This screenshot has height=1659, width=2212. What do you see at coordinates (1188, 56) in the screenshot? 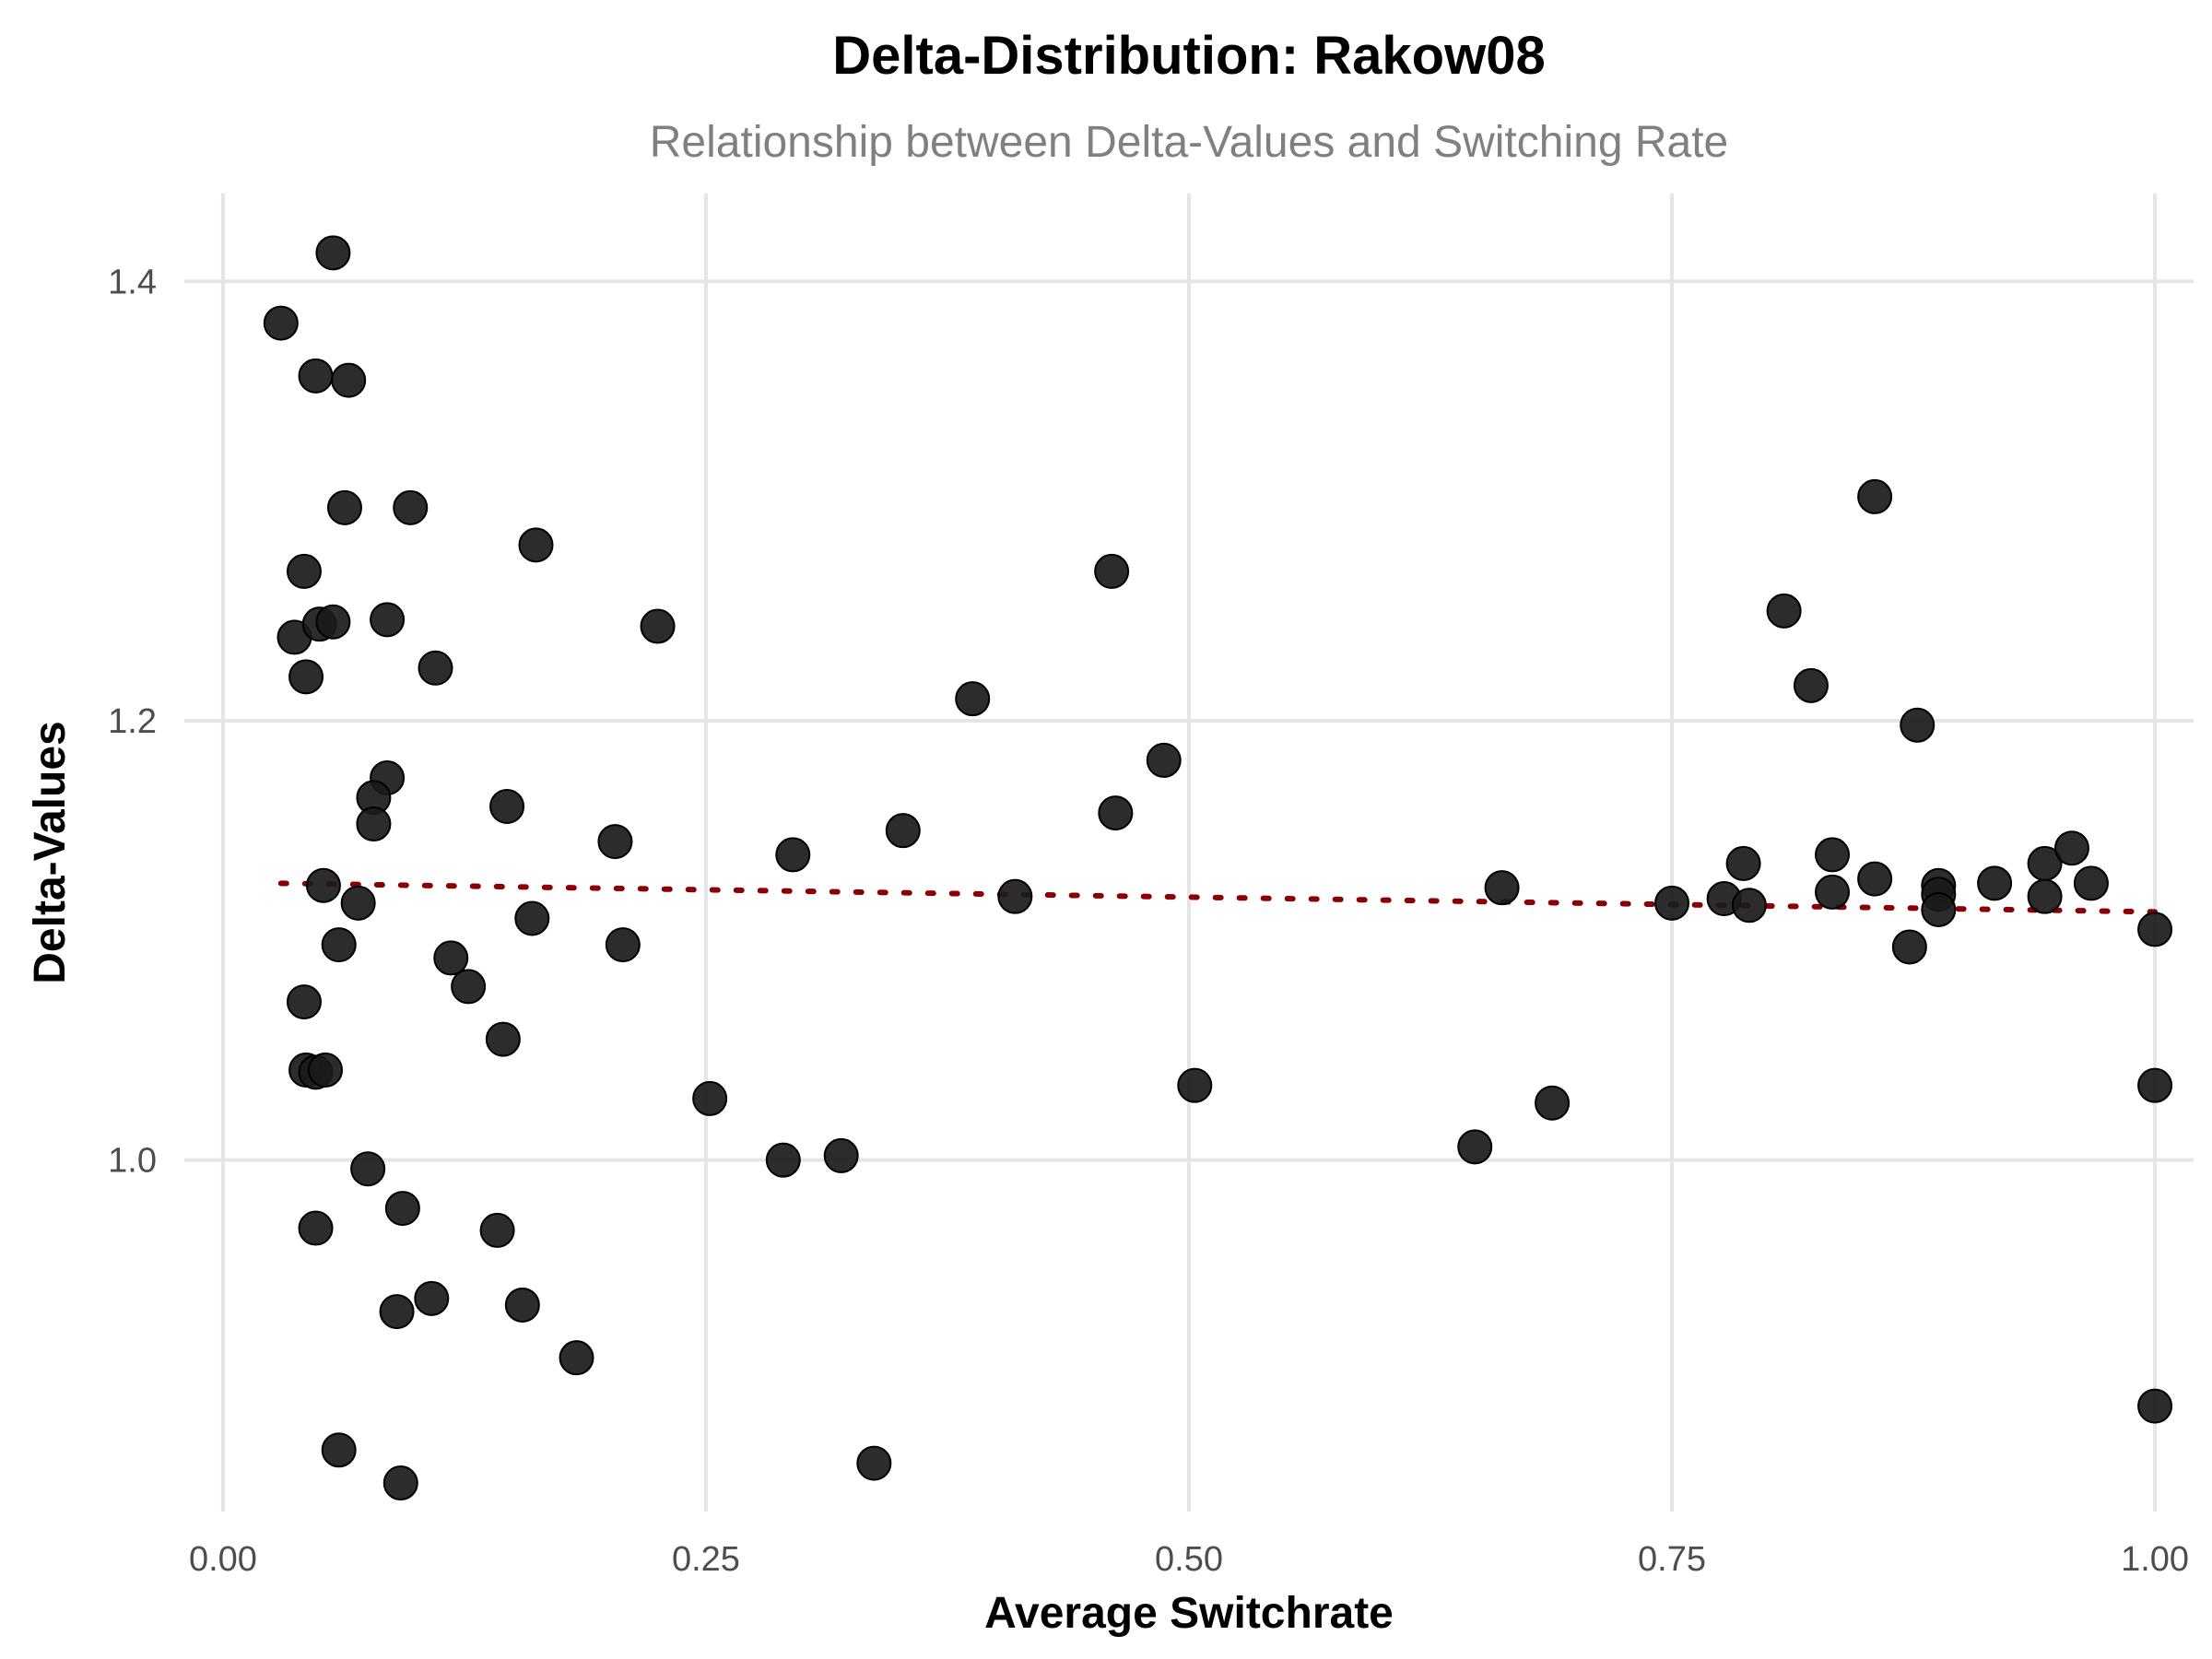
I see `chart-title: Delta-Distribution: Rakow08` at bounding box center [1188, 56].